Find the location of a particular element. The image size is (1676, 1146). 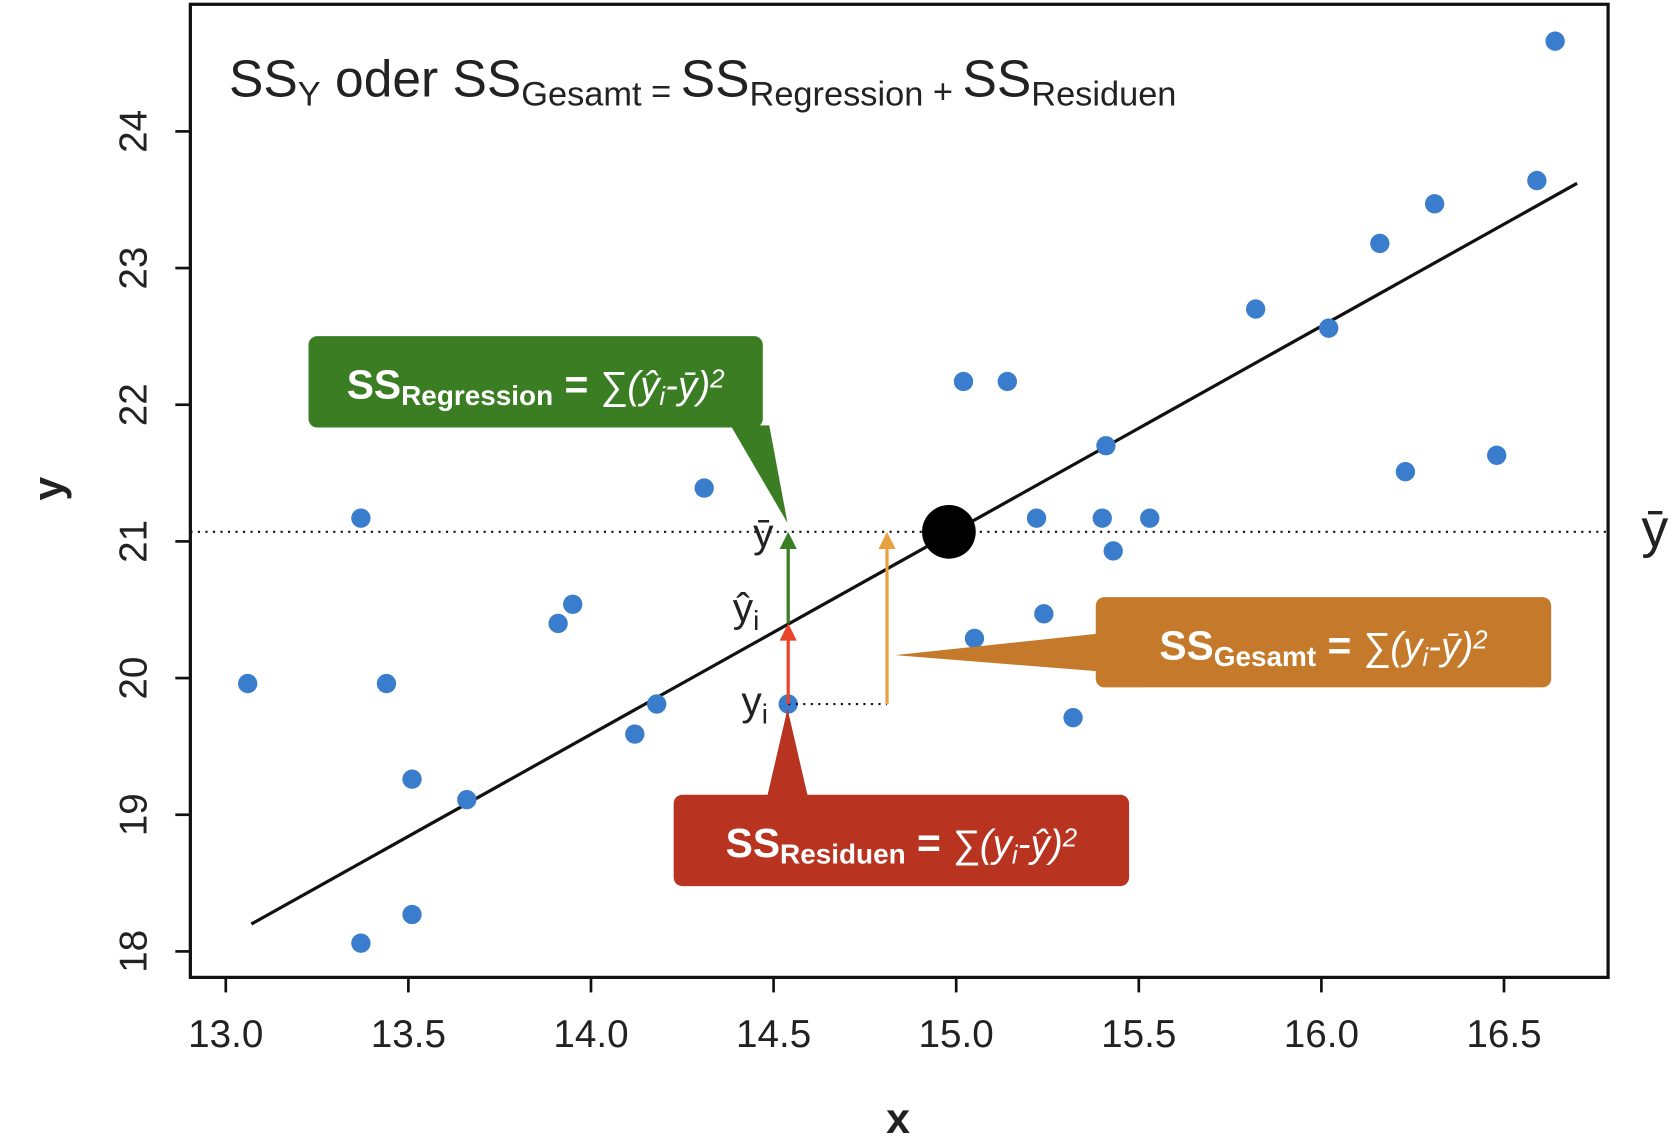

y-tick-label: 24 is located at coordinates (133, 131).